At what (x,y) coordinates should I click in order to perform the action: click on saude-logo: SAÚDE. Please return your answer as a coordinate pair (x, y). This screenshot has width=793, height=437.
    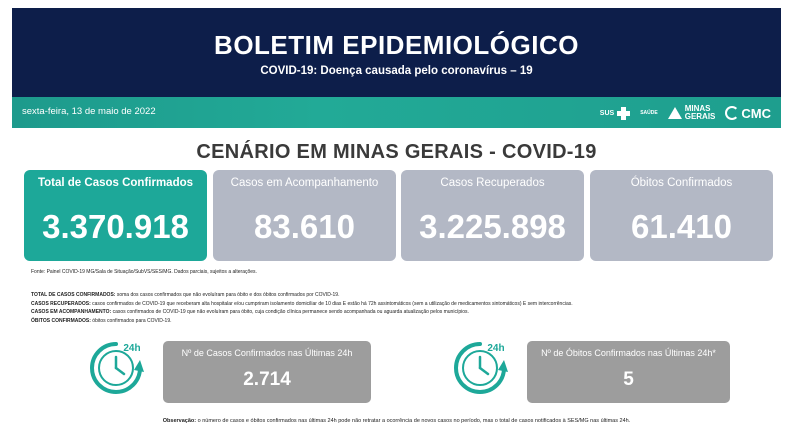
    Looking at the image, I should click on (649, 113).